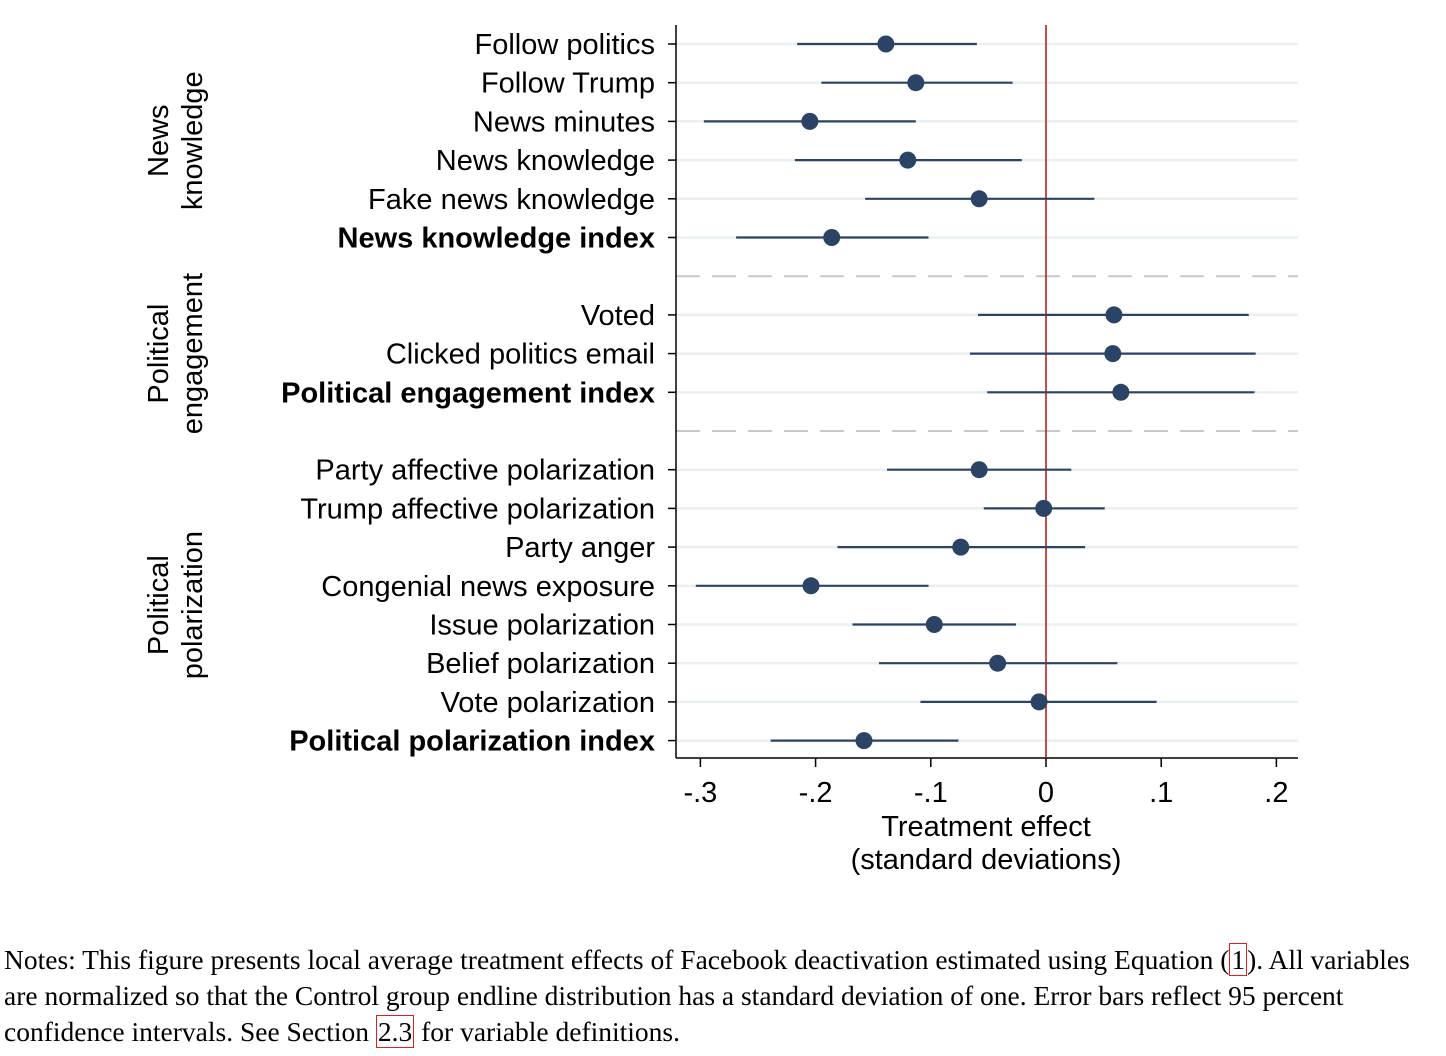 The width and height of the screenshot is (1446, 1056). What do you see at coordinates (159, 140) in the screenshot?
I see `group-label-line: News` at bounding box center [159, 140].